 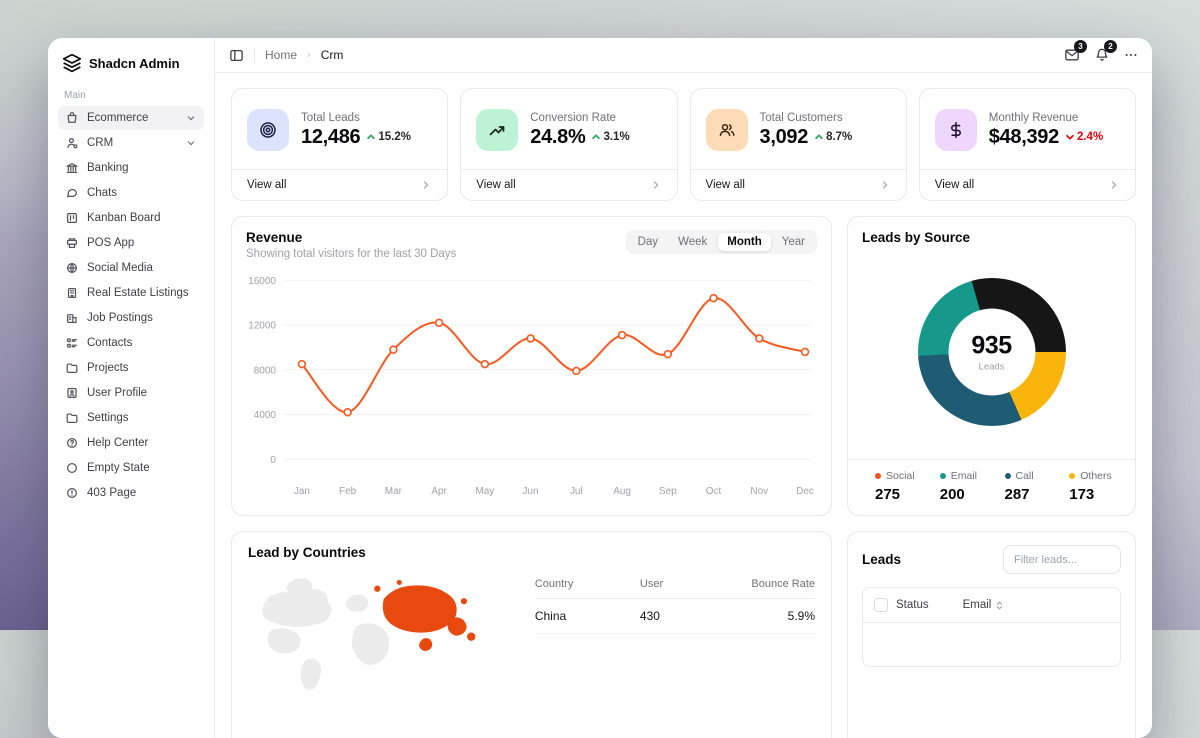 What do you see at coordinates (273, 460) in the screenshot?
I see `y-axis-tick: 0` at bounding box center [273, 460].